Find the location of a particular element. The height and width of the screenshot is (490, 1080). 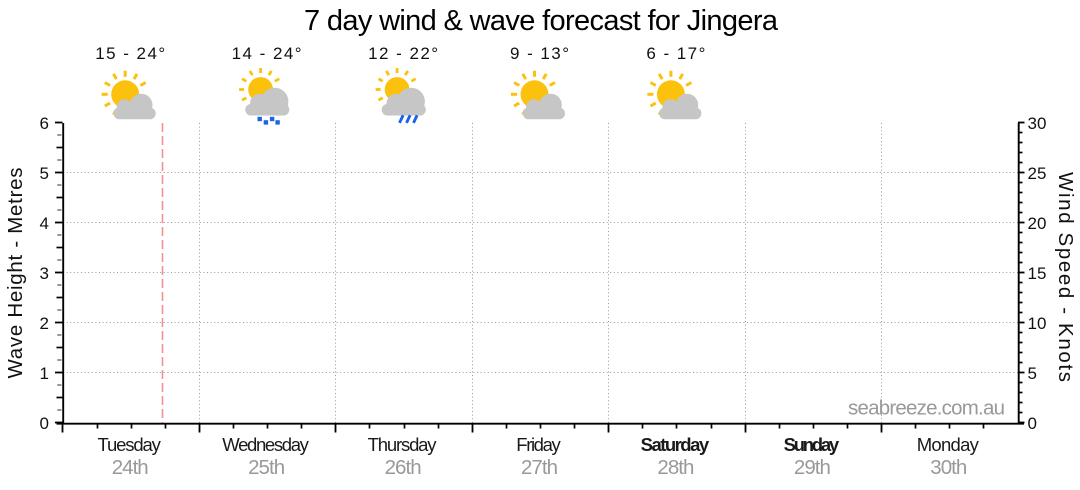

svg-text: 25th is located at coordinates (266, 467).